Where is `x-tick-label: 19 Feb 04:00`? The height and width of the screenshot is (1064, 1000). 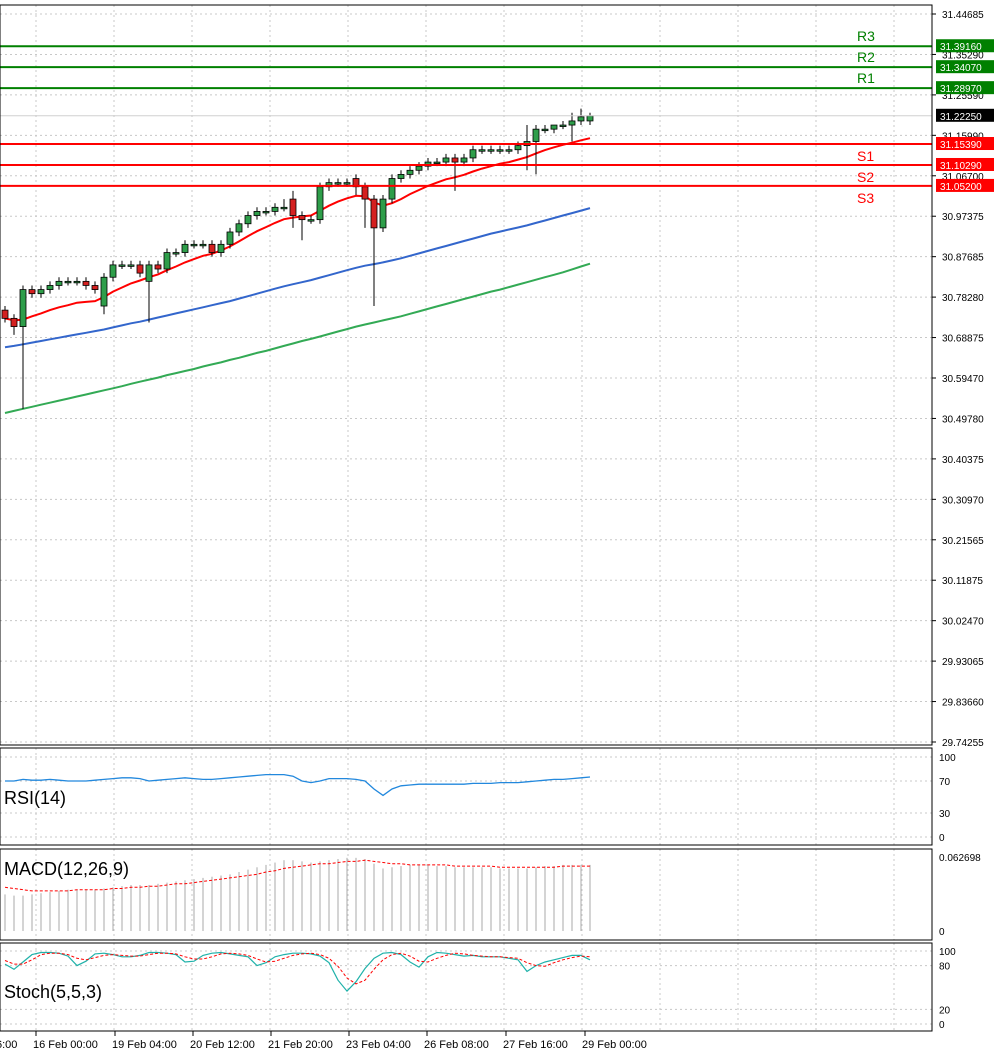 x-tick-label: 19 Feb 04:00 is located at coordinates (144, 1045).